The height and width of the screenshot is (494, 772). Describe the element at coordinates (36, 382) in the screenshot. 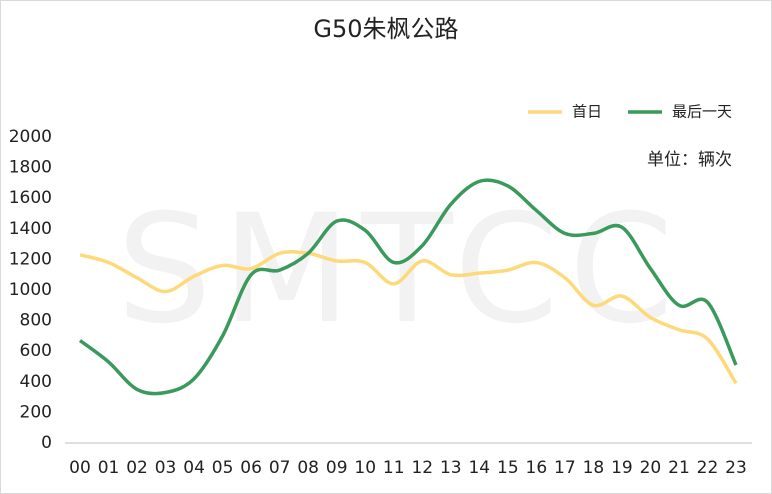

I see `y-tick-label: 400` at that location.